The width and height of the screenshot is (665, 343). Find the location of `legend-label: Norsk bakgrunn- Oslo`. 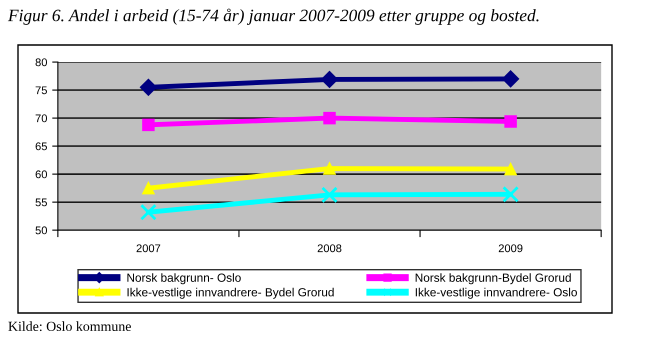

legend-label: Norsk bakgrunn- Oslo is located at coordinates (184, 278).